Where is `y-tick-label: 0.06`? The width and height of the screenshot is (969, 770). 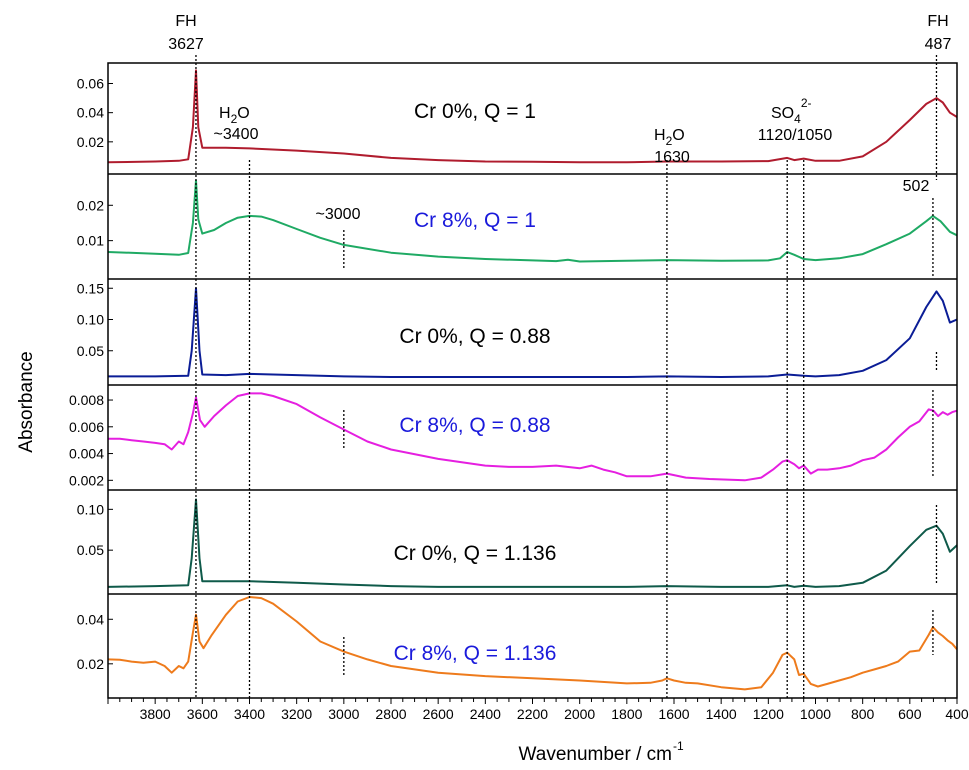
y-tick-label: 0.06 is located at coordinates (90, 84).